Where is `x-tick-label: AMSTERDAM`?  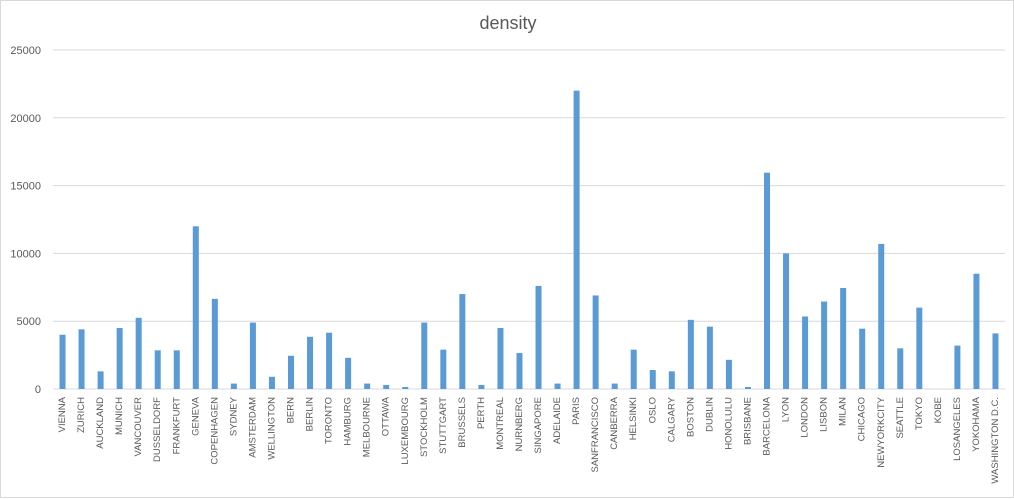 x-tick-label: AMSTERDAM is located at coordinates (252, 427).